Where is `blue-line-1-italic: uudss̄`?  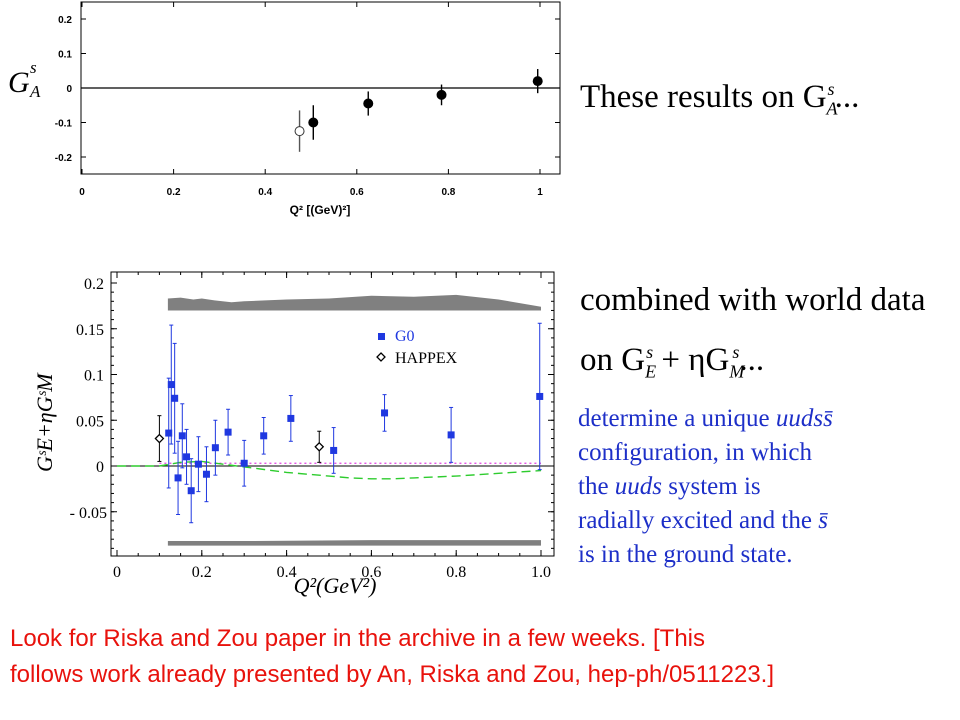
blue-line-1-italic: uudss̄ is located at coordinates (804, 418).